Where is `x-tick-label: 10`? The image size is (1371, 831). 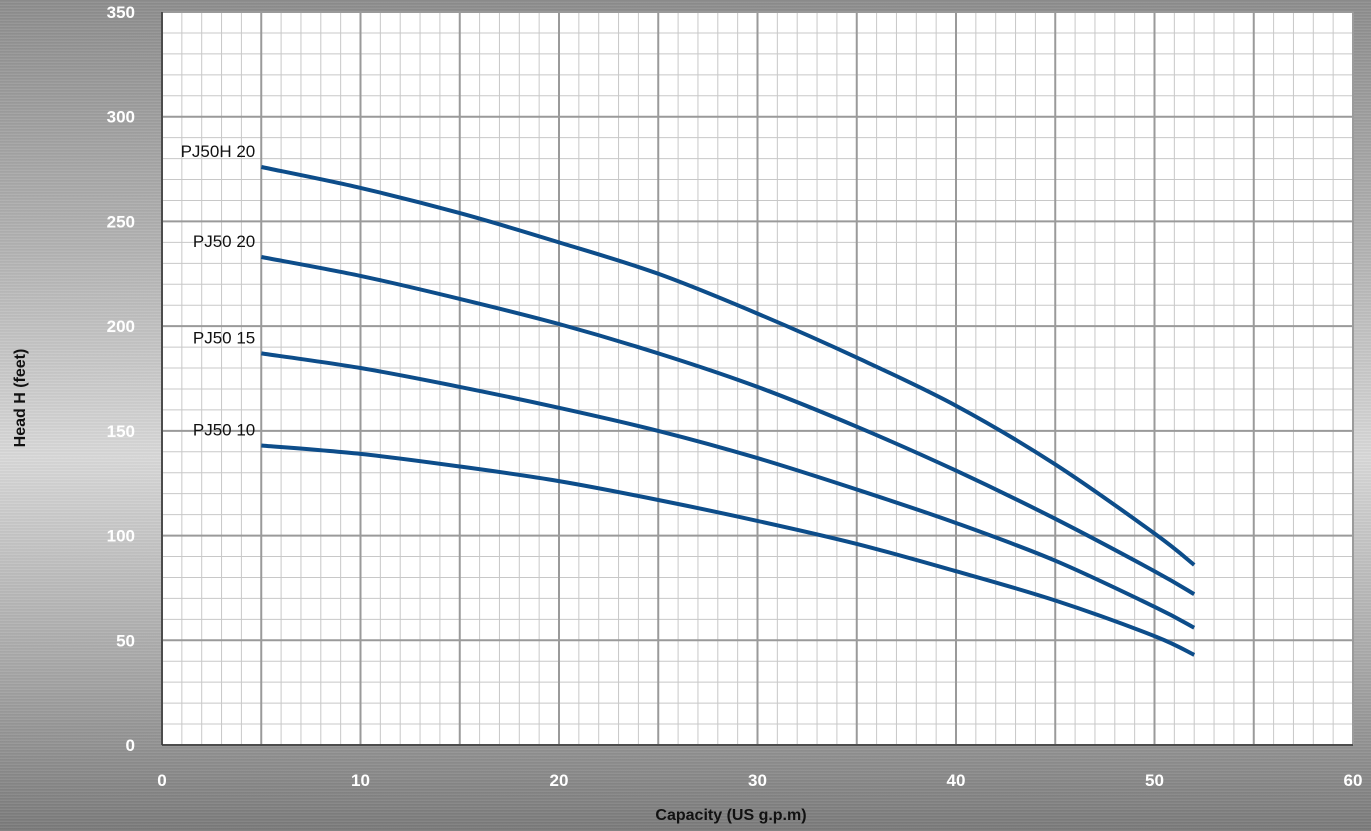 x-tick-label: 10 is located at coordinates (360, 780).